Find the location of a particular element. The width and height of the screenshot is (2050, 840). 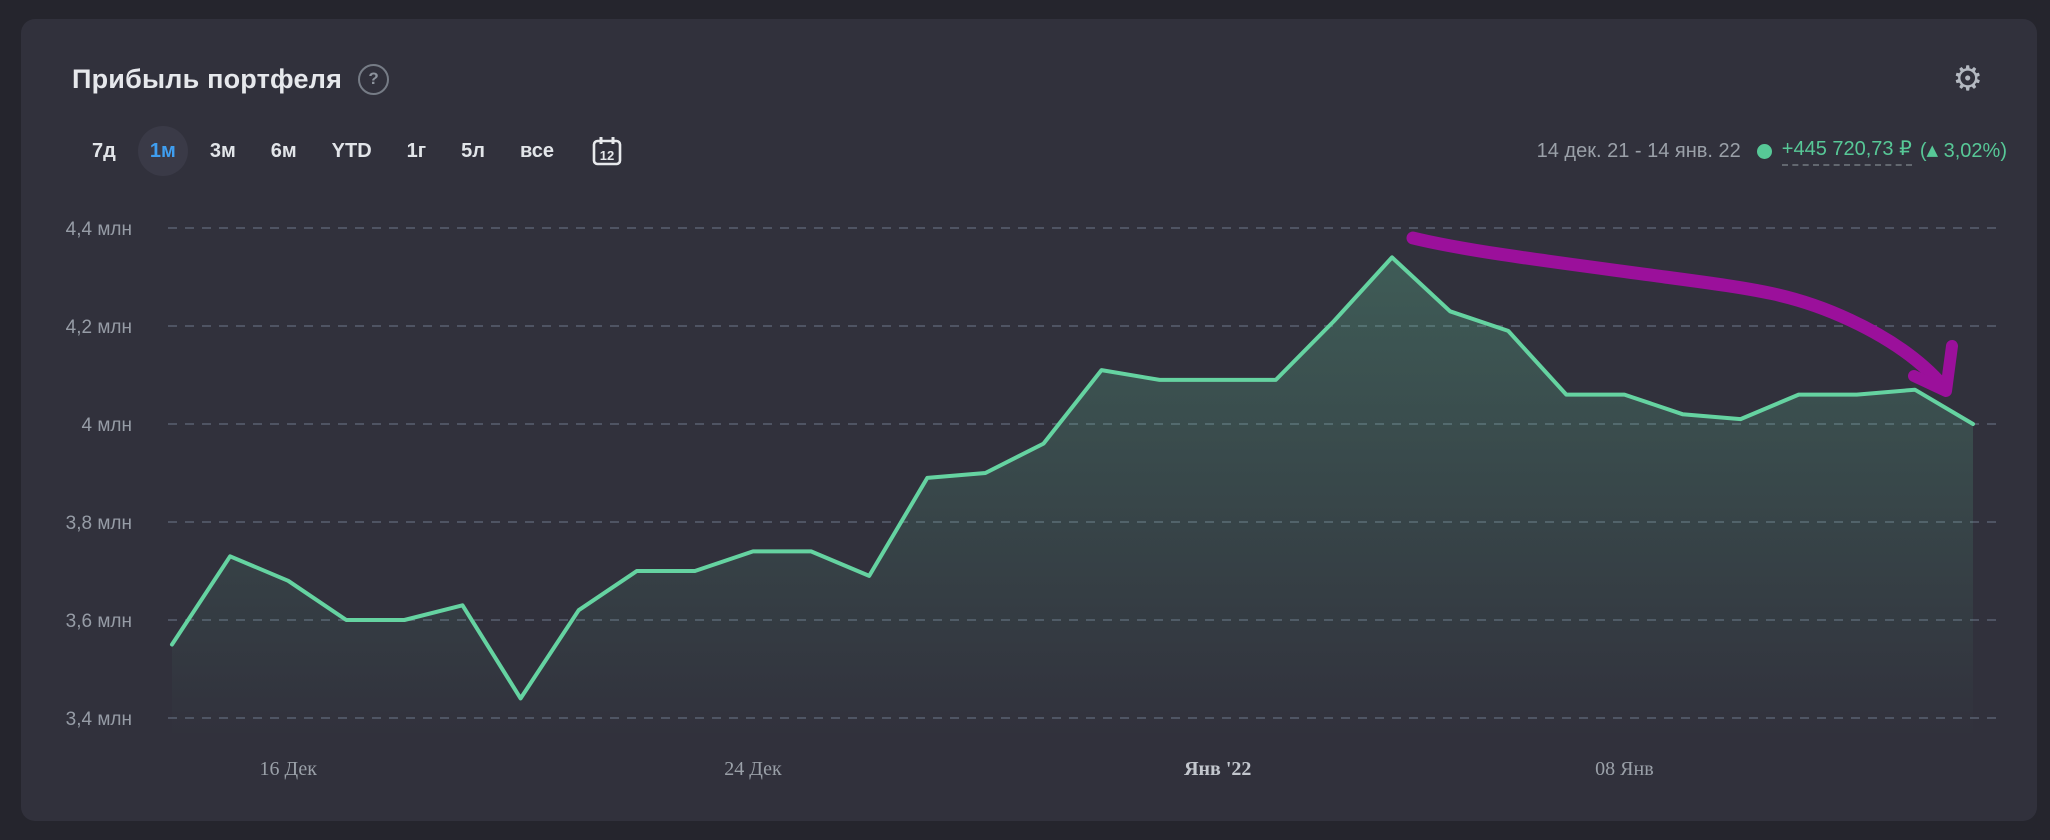

x-tick-label: 16 Дек is located at coordinates (288, 769).